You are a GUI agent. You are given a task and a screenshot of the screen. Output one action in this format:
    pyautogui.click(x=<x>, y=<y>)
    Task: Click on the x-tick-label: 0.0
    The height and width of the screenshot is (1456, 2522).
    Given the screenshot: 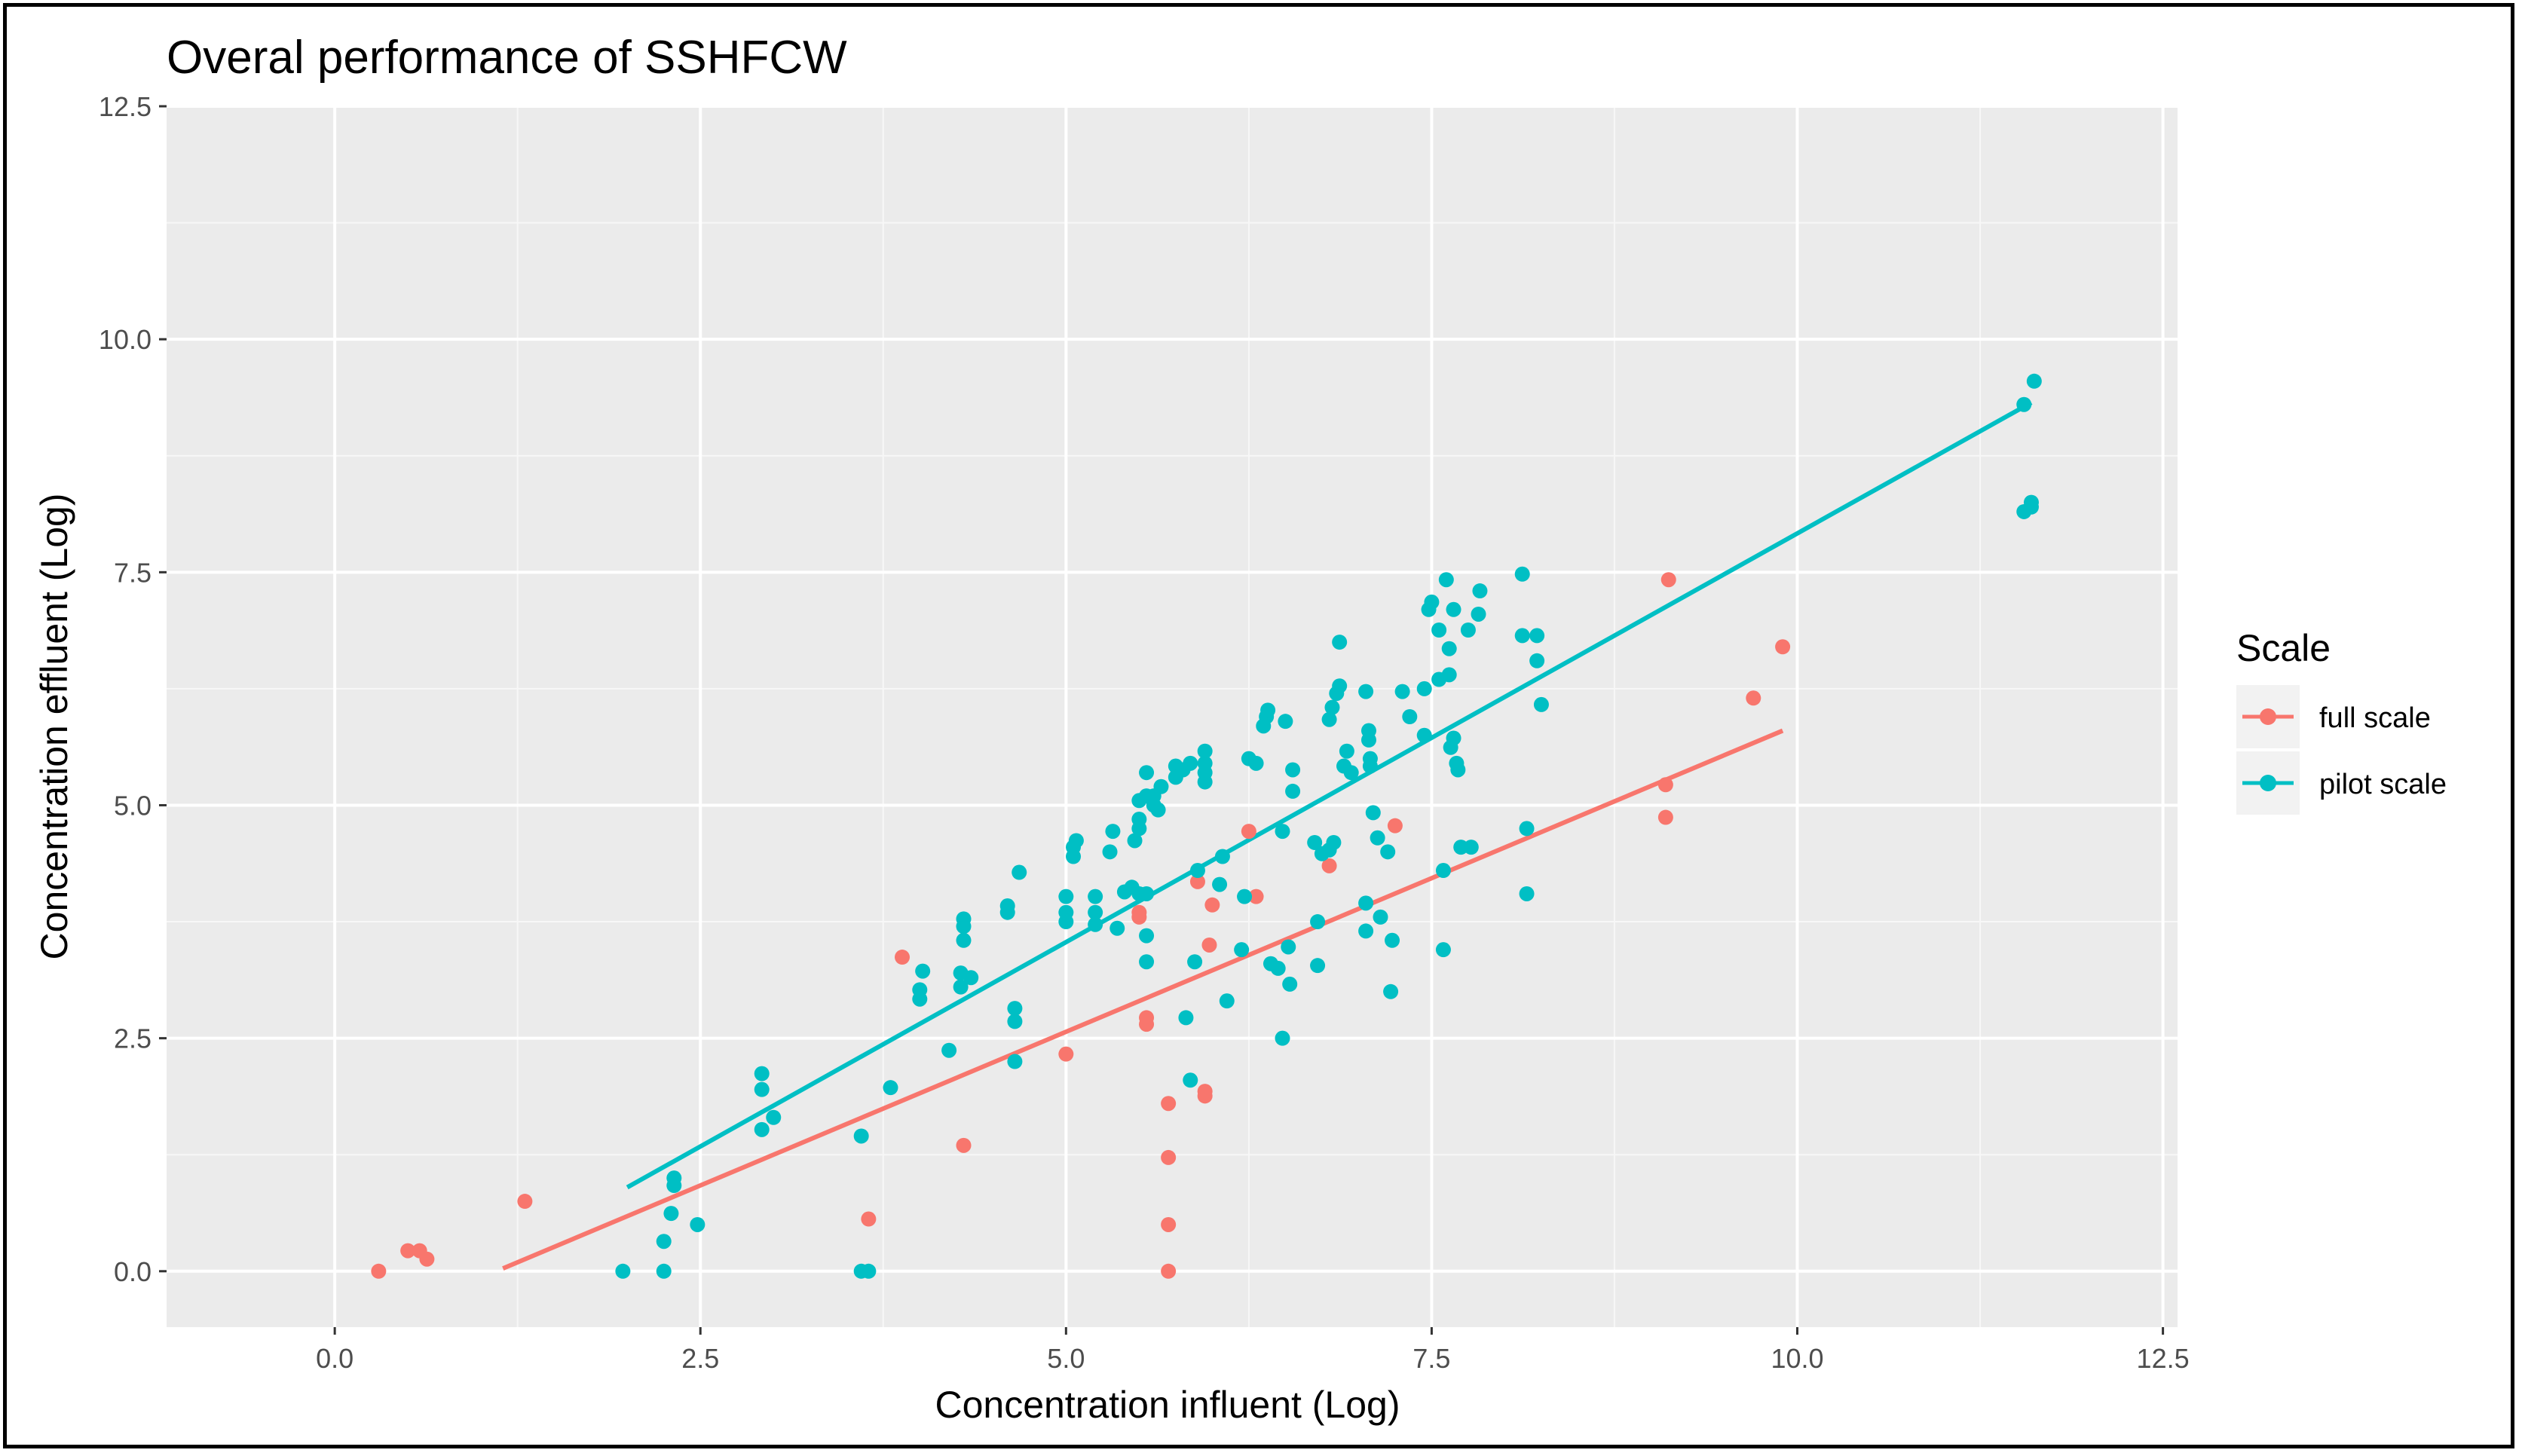 What is the action you would take?
    pyautogui.click(x=335, y=1358)
    